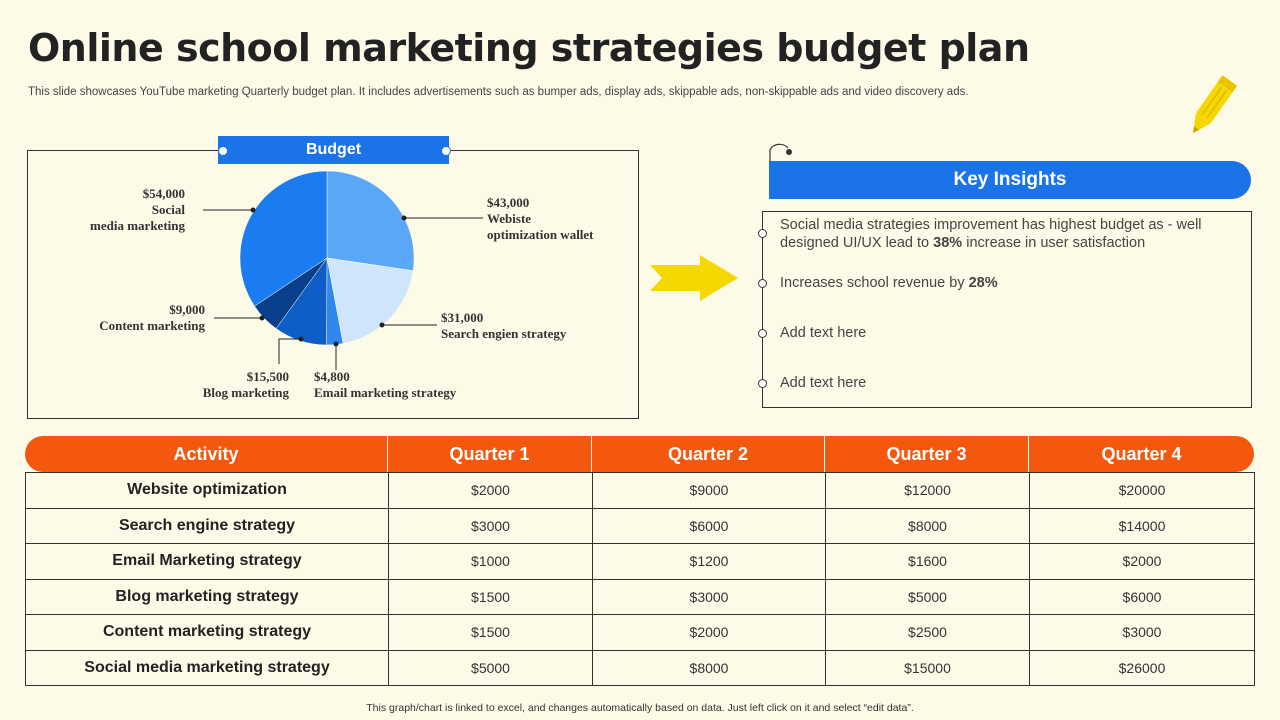 The image size is (1280, 720). What do you see at coordinates (1215, 104) in the screenshot?
I see `pencil-icon` at bounding box center [1215, 104].